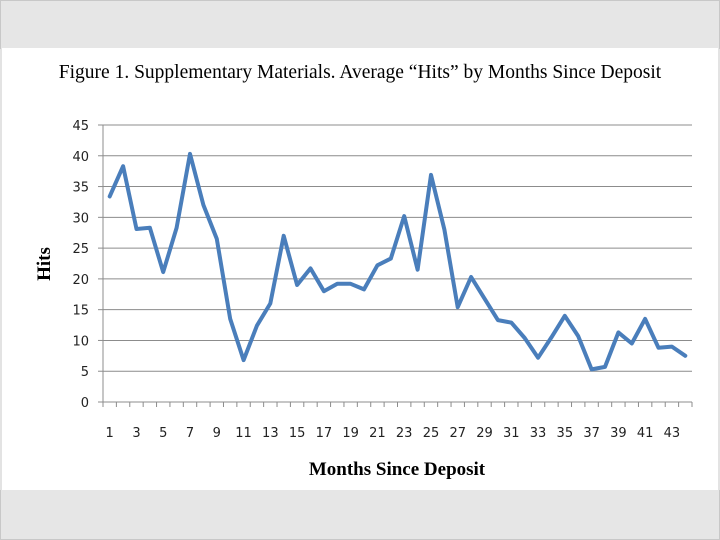 The height and width of the screenshot is (540, 720). I want to click on x-tick-label: 43, so click(672, 433).